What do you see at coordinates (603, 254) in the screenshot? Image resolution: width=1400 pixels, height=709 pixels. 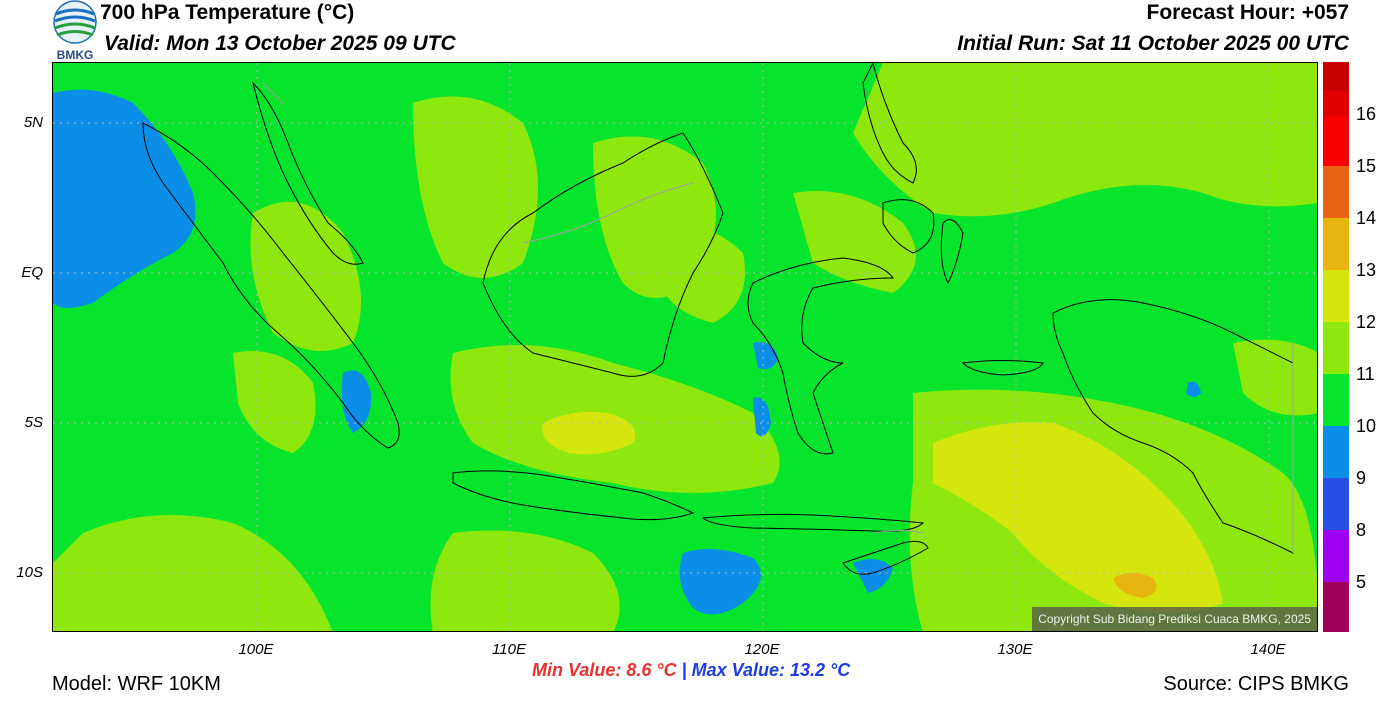 I see `borneo-coast` at bounding box center [603, 254].